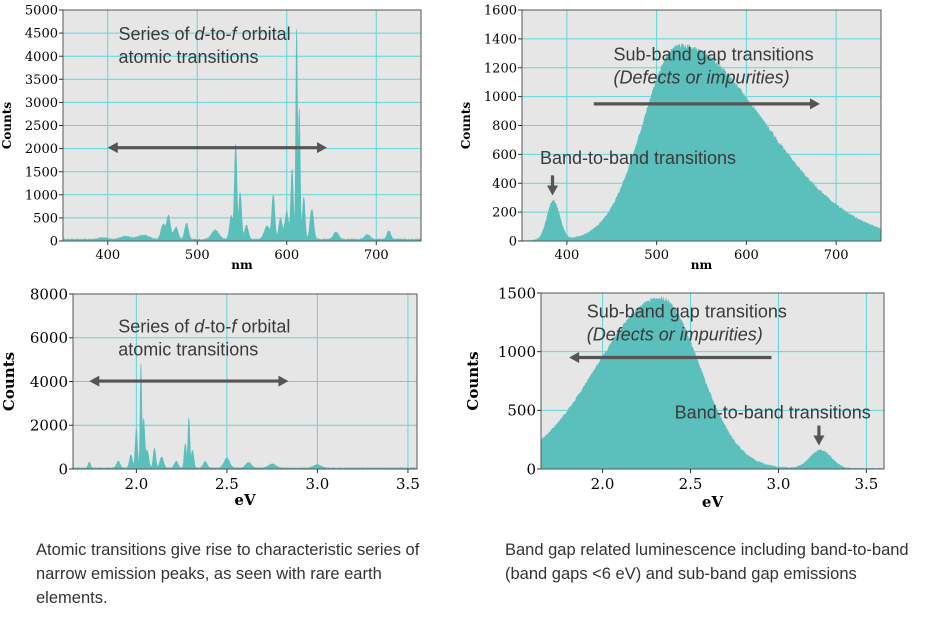 The width and height of the screenshot is (927, 624). I want to click on plot-frame, so click(712, 381).